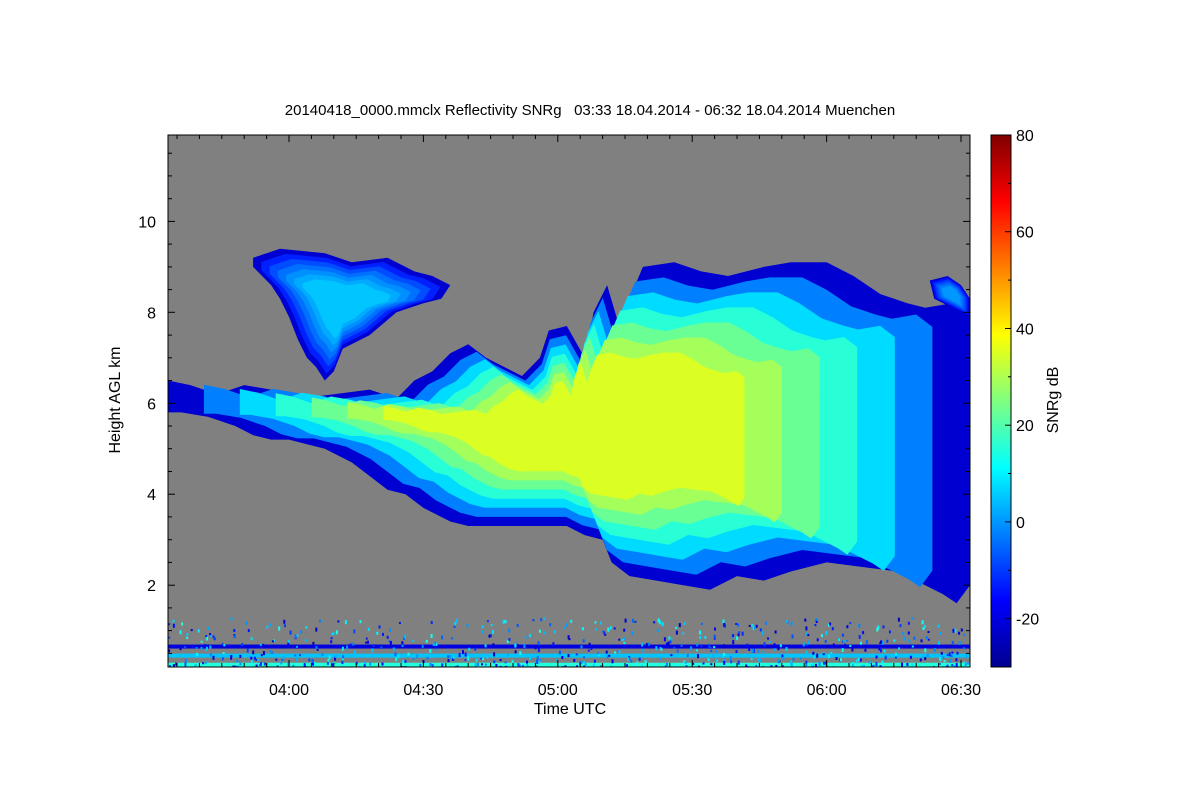 This screenshot has width=1200, height=800. What do you see at coordinates (1025, 233) in the screenshot?
I see `colorbar-tick-label: 60` at bounding box center [1025, 233].